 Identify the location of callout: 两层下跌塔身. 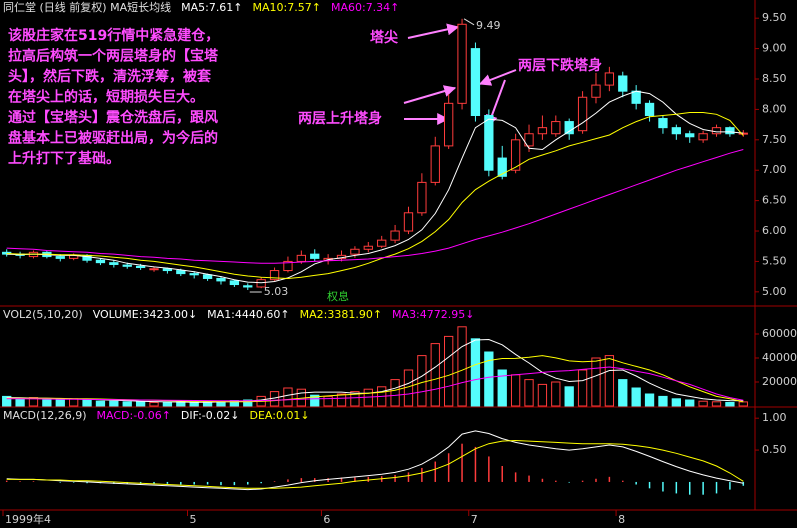
(560, 65).